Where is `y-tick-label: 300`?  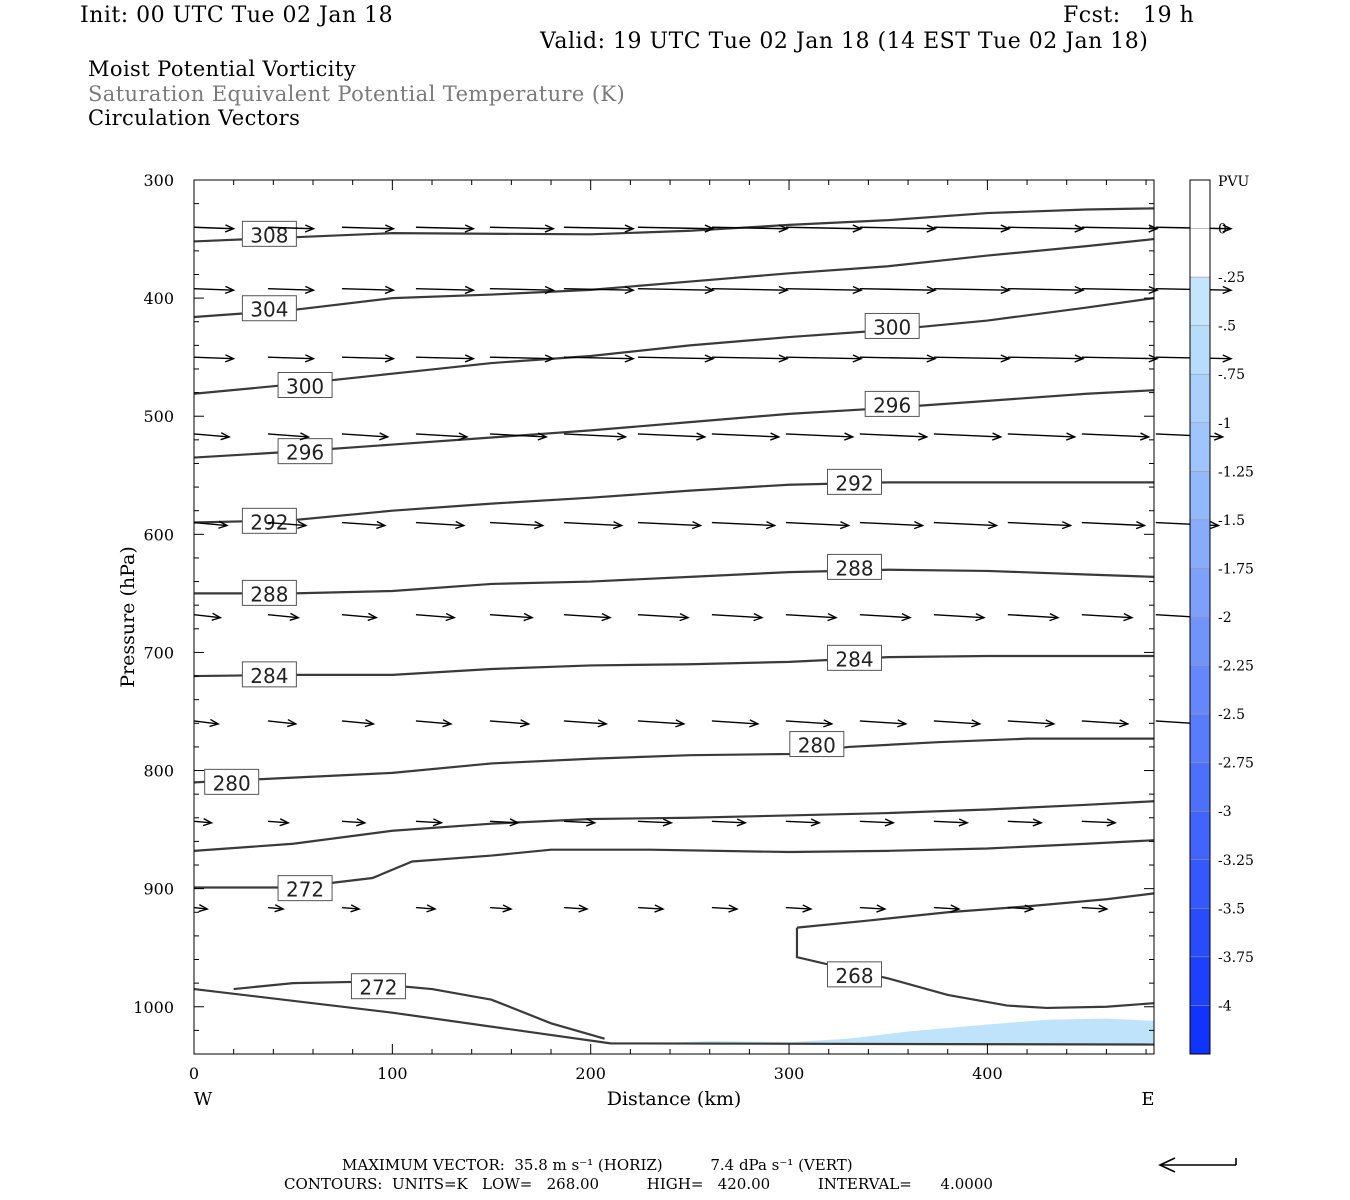 y-tick-label: 300 is located at coordinates (158, 180).